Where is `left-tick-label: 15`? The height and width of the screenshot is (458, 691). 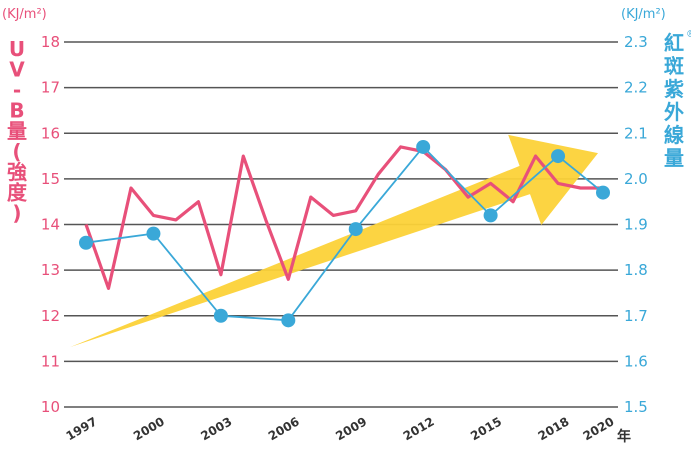
left-tick-label: 15 is located at coordinates (50, 179).